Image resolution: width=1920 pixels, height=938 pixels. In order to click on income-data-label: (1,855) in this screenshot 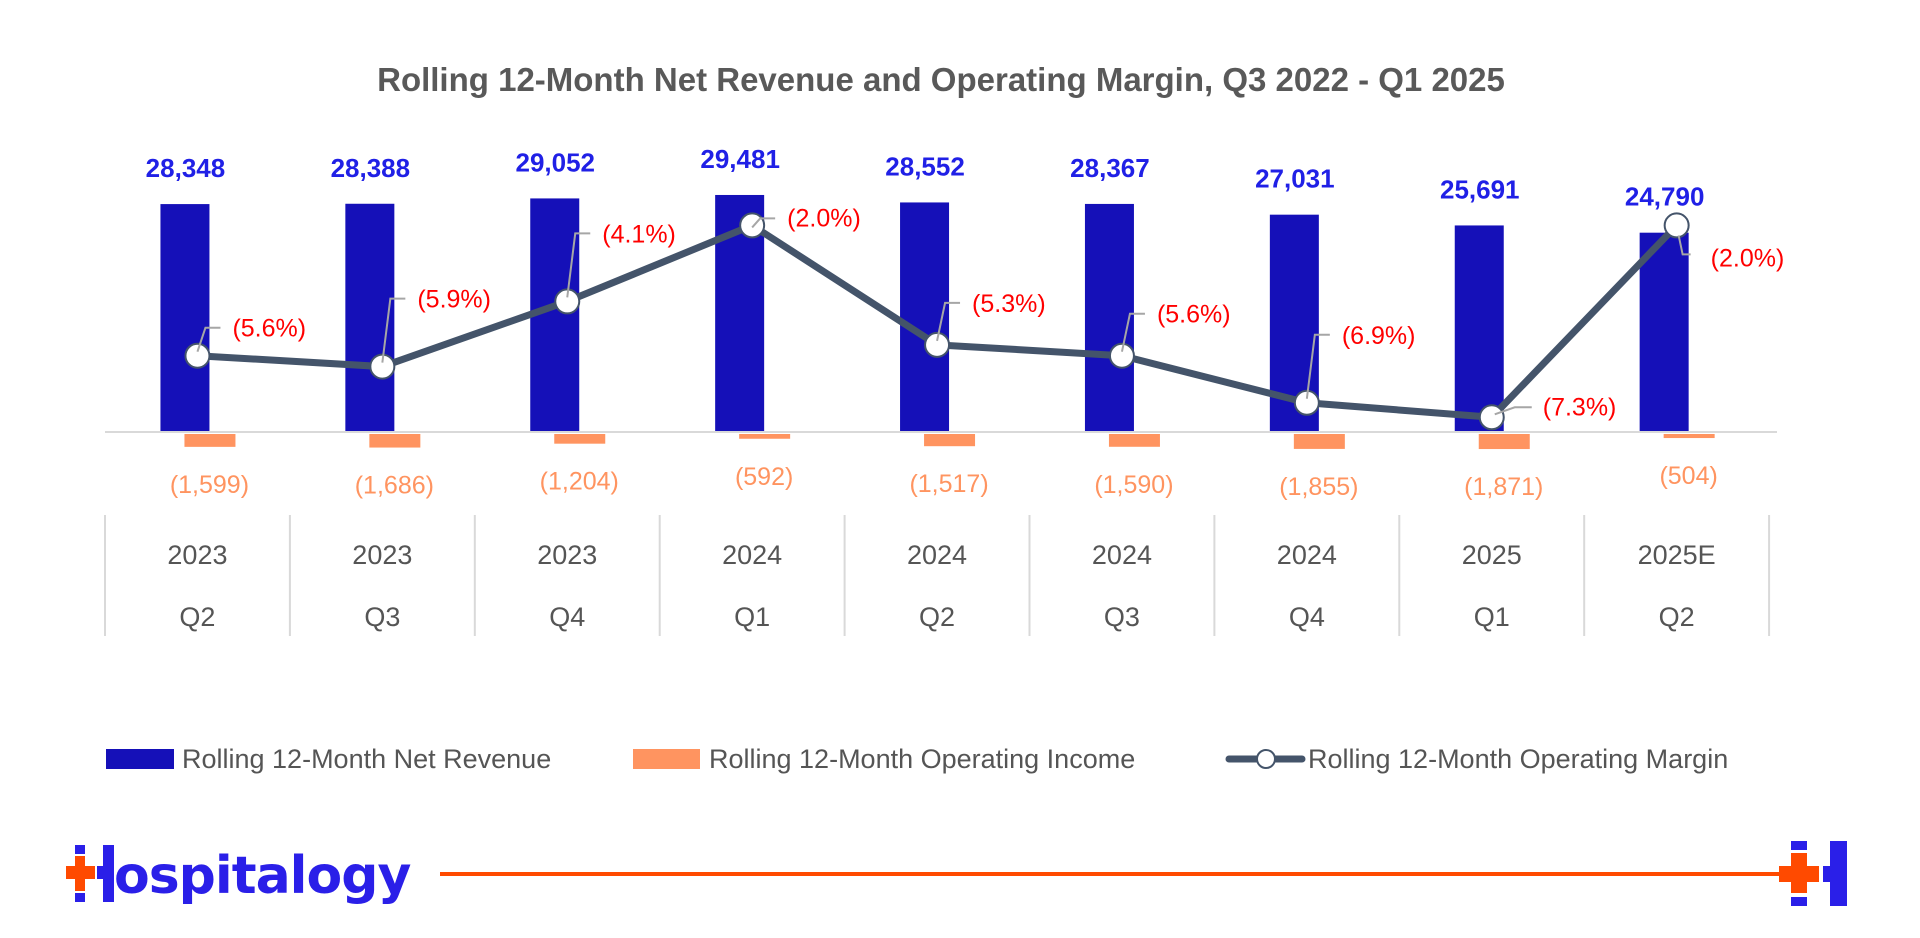, I will do `click(1318, 487)`.